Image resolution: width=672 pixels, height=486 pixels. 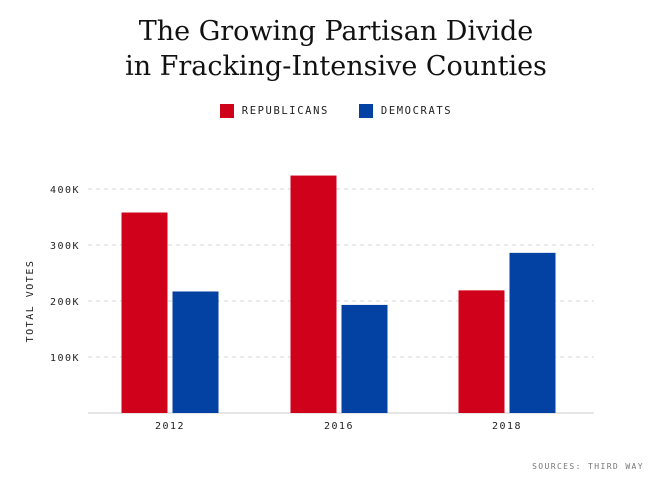 I want to click on y-tick-label-300k: 300K, so click(x=65, y=246).